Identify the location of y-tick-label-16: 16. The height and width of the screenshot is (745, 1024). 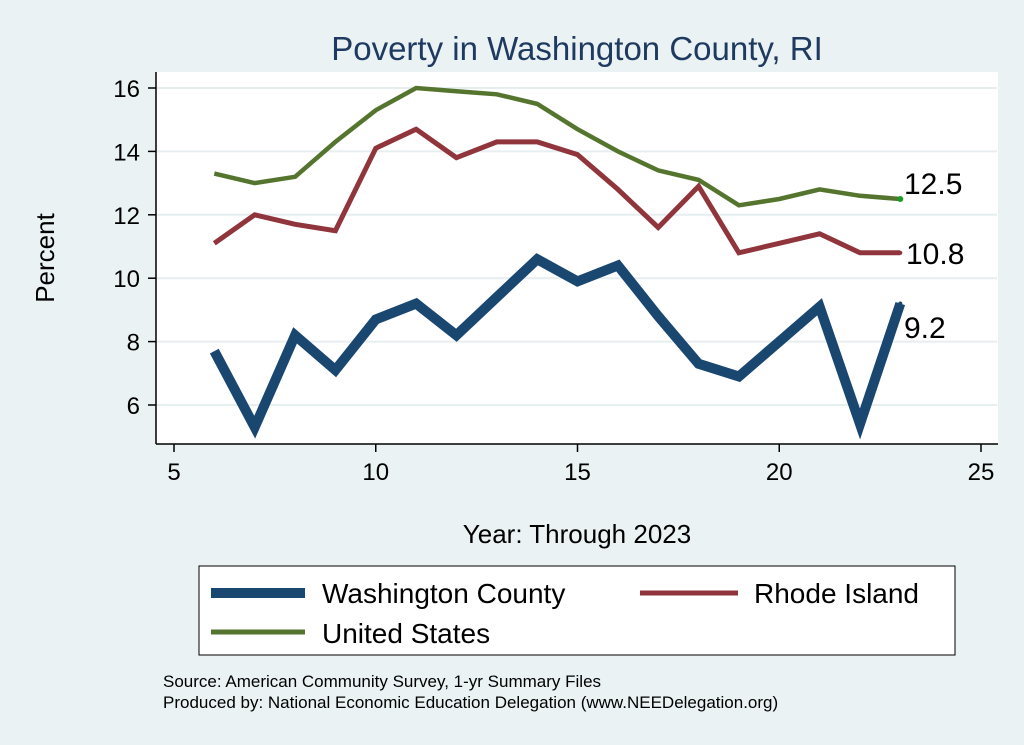
(126, 89).